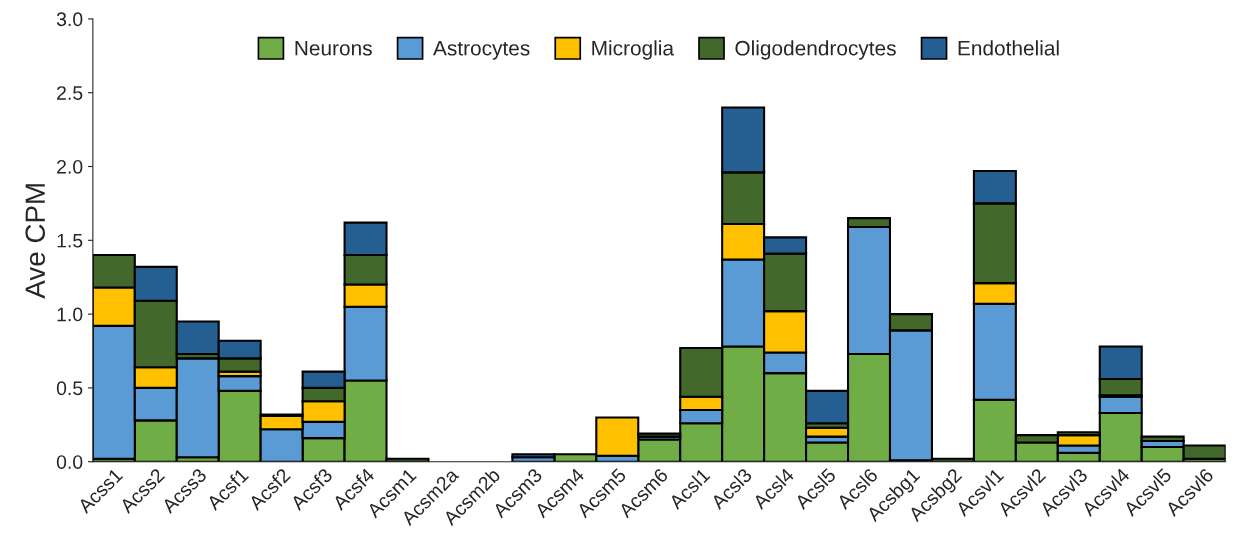  What do you see at coordinates (69, 19) in the screenshot?
I see `y-tick-label: 3.0` at bounding box center [69, 19].